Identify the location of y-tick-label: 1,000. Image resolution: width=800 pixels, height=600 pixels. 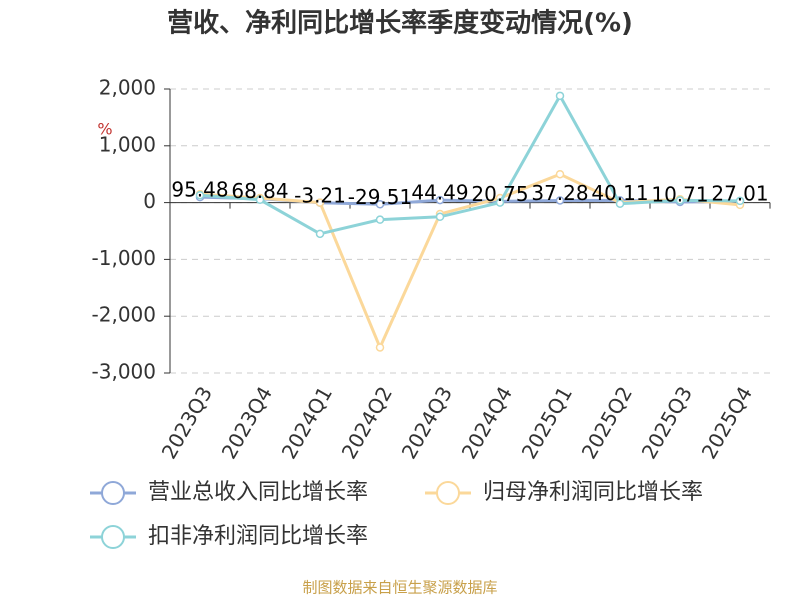
(127, 144).